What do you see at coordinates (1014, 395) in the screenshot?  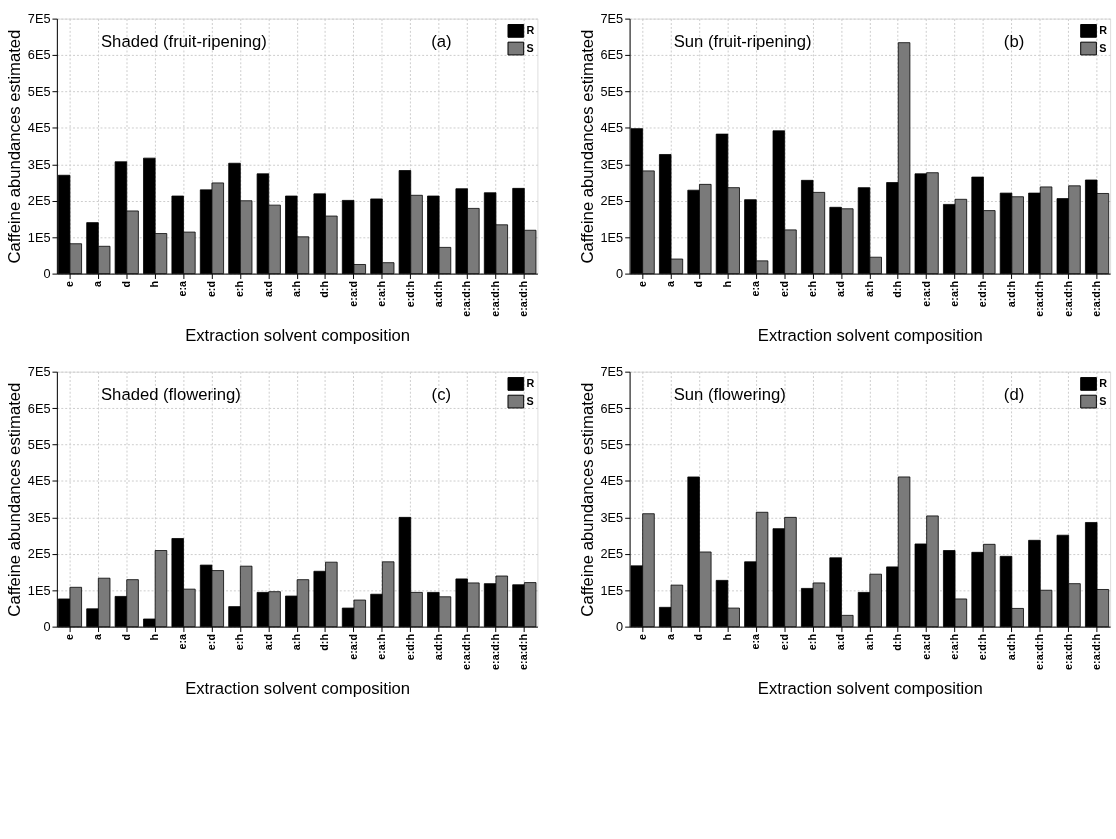 I see `annotation: (d)` at bounding box center [1014, 395].